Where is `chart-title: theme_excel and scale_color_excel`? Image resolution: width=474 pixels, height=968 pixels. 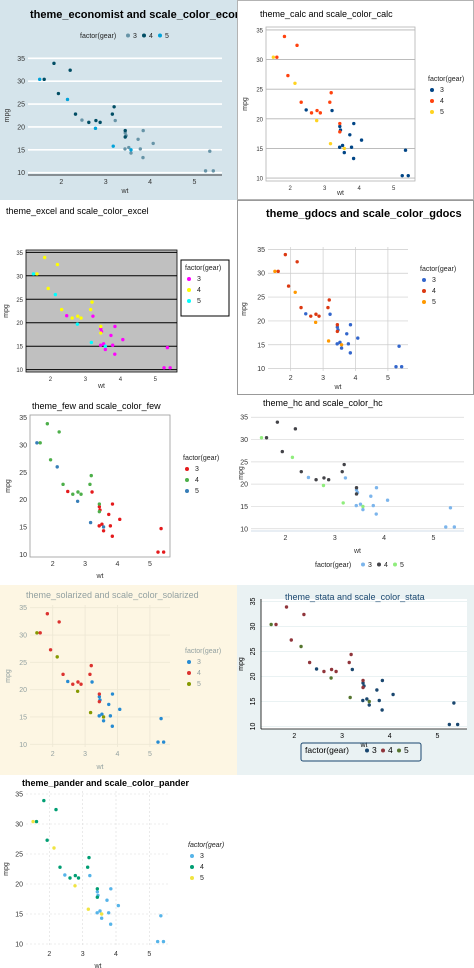
chart-title: theme_excel and scale_color_excel is located at coordinates (77, 211).